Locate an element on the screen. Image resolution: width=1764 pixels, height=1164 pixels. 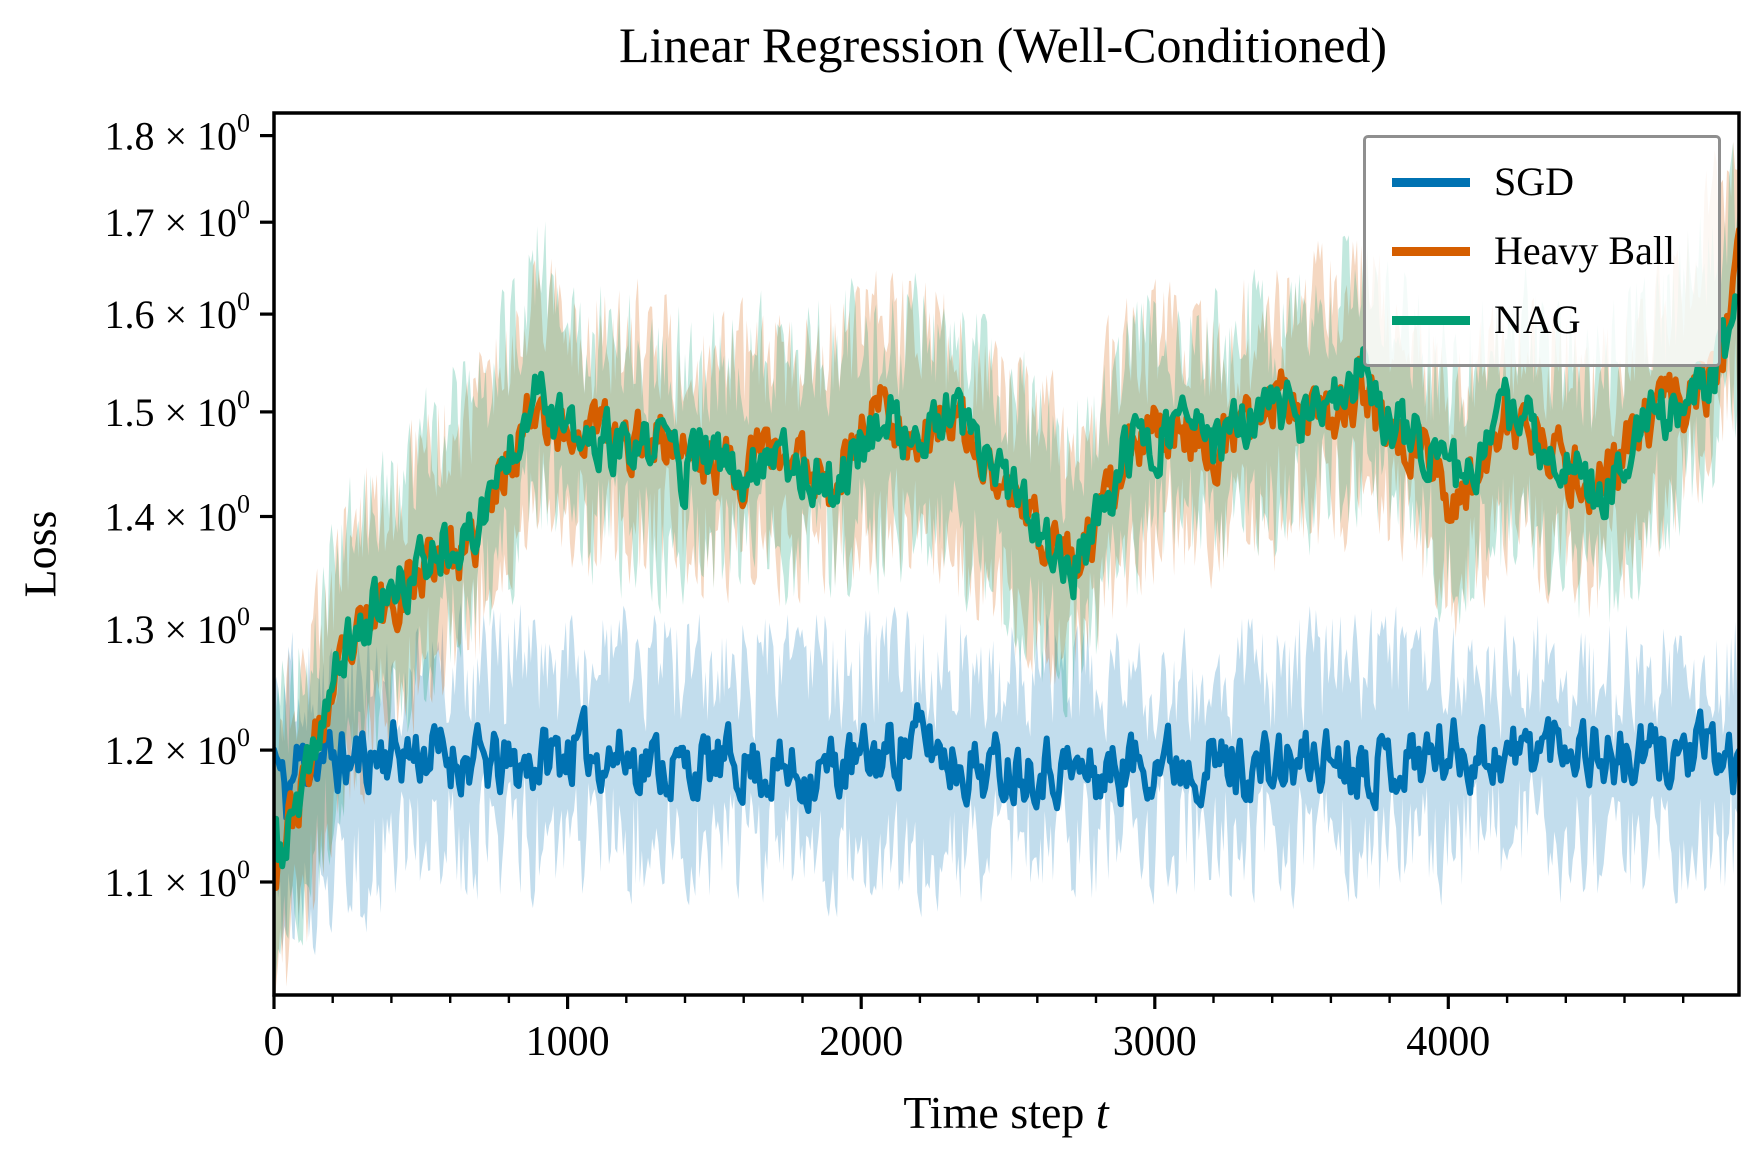
legend: SGD Heavy Ball NAG is located at coordinates (1542, 251).